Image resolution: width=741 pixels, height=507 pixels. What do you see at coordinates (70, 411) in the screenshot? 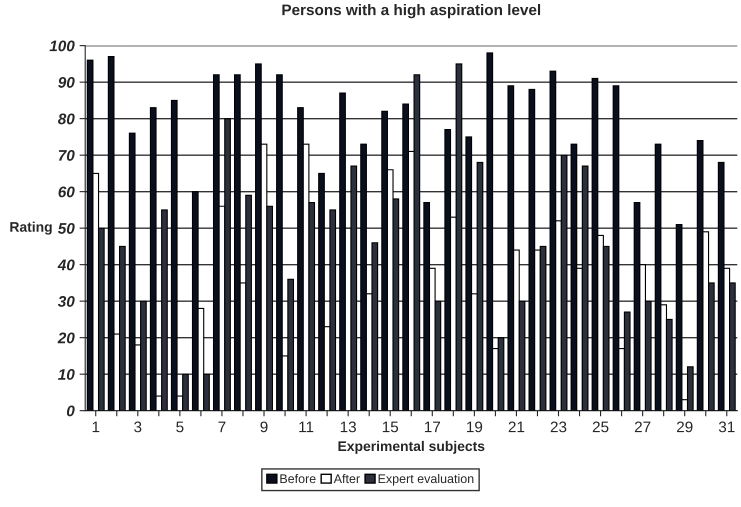
I see `y-tick-label: 0` at bounding box center [70, 411].